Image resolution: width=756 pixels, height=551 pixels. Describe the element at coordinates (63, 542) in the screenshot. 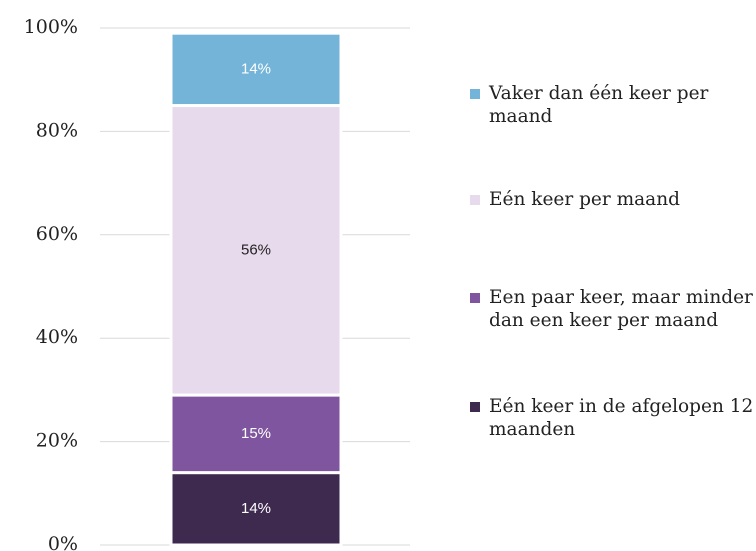

I see `y-tick-label: 0%` at that location.